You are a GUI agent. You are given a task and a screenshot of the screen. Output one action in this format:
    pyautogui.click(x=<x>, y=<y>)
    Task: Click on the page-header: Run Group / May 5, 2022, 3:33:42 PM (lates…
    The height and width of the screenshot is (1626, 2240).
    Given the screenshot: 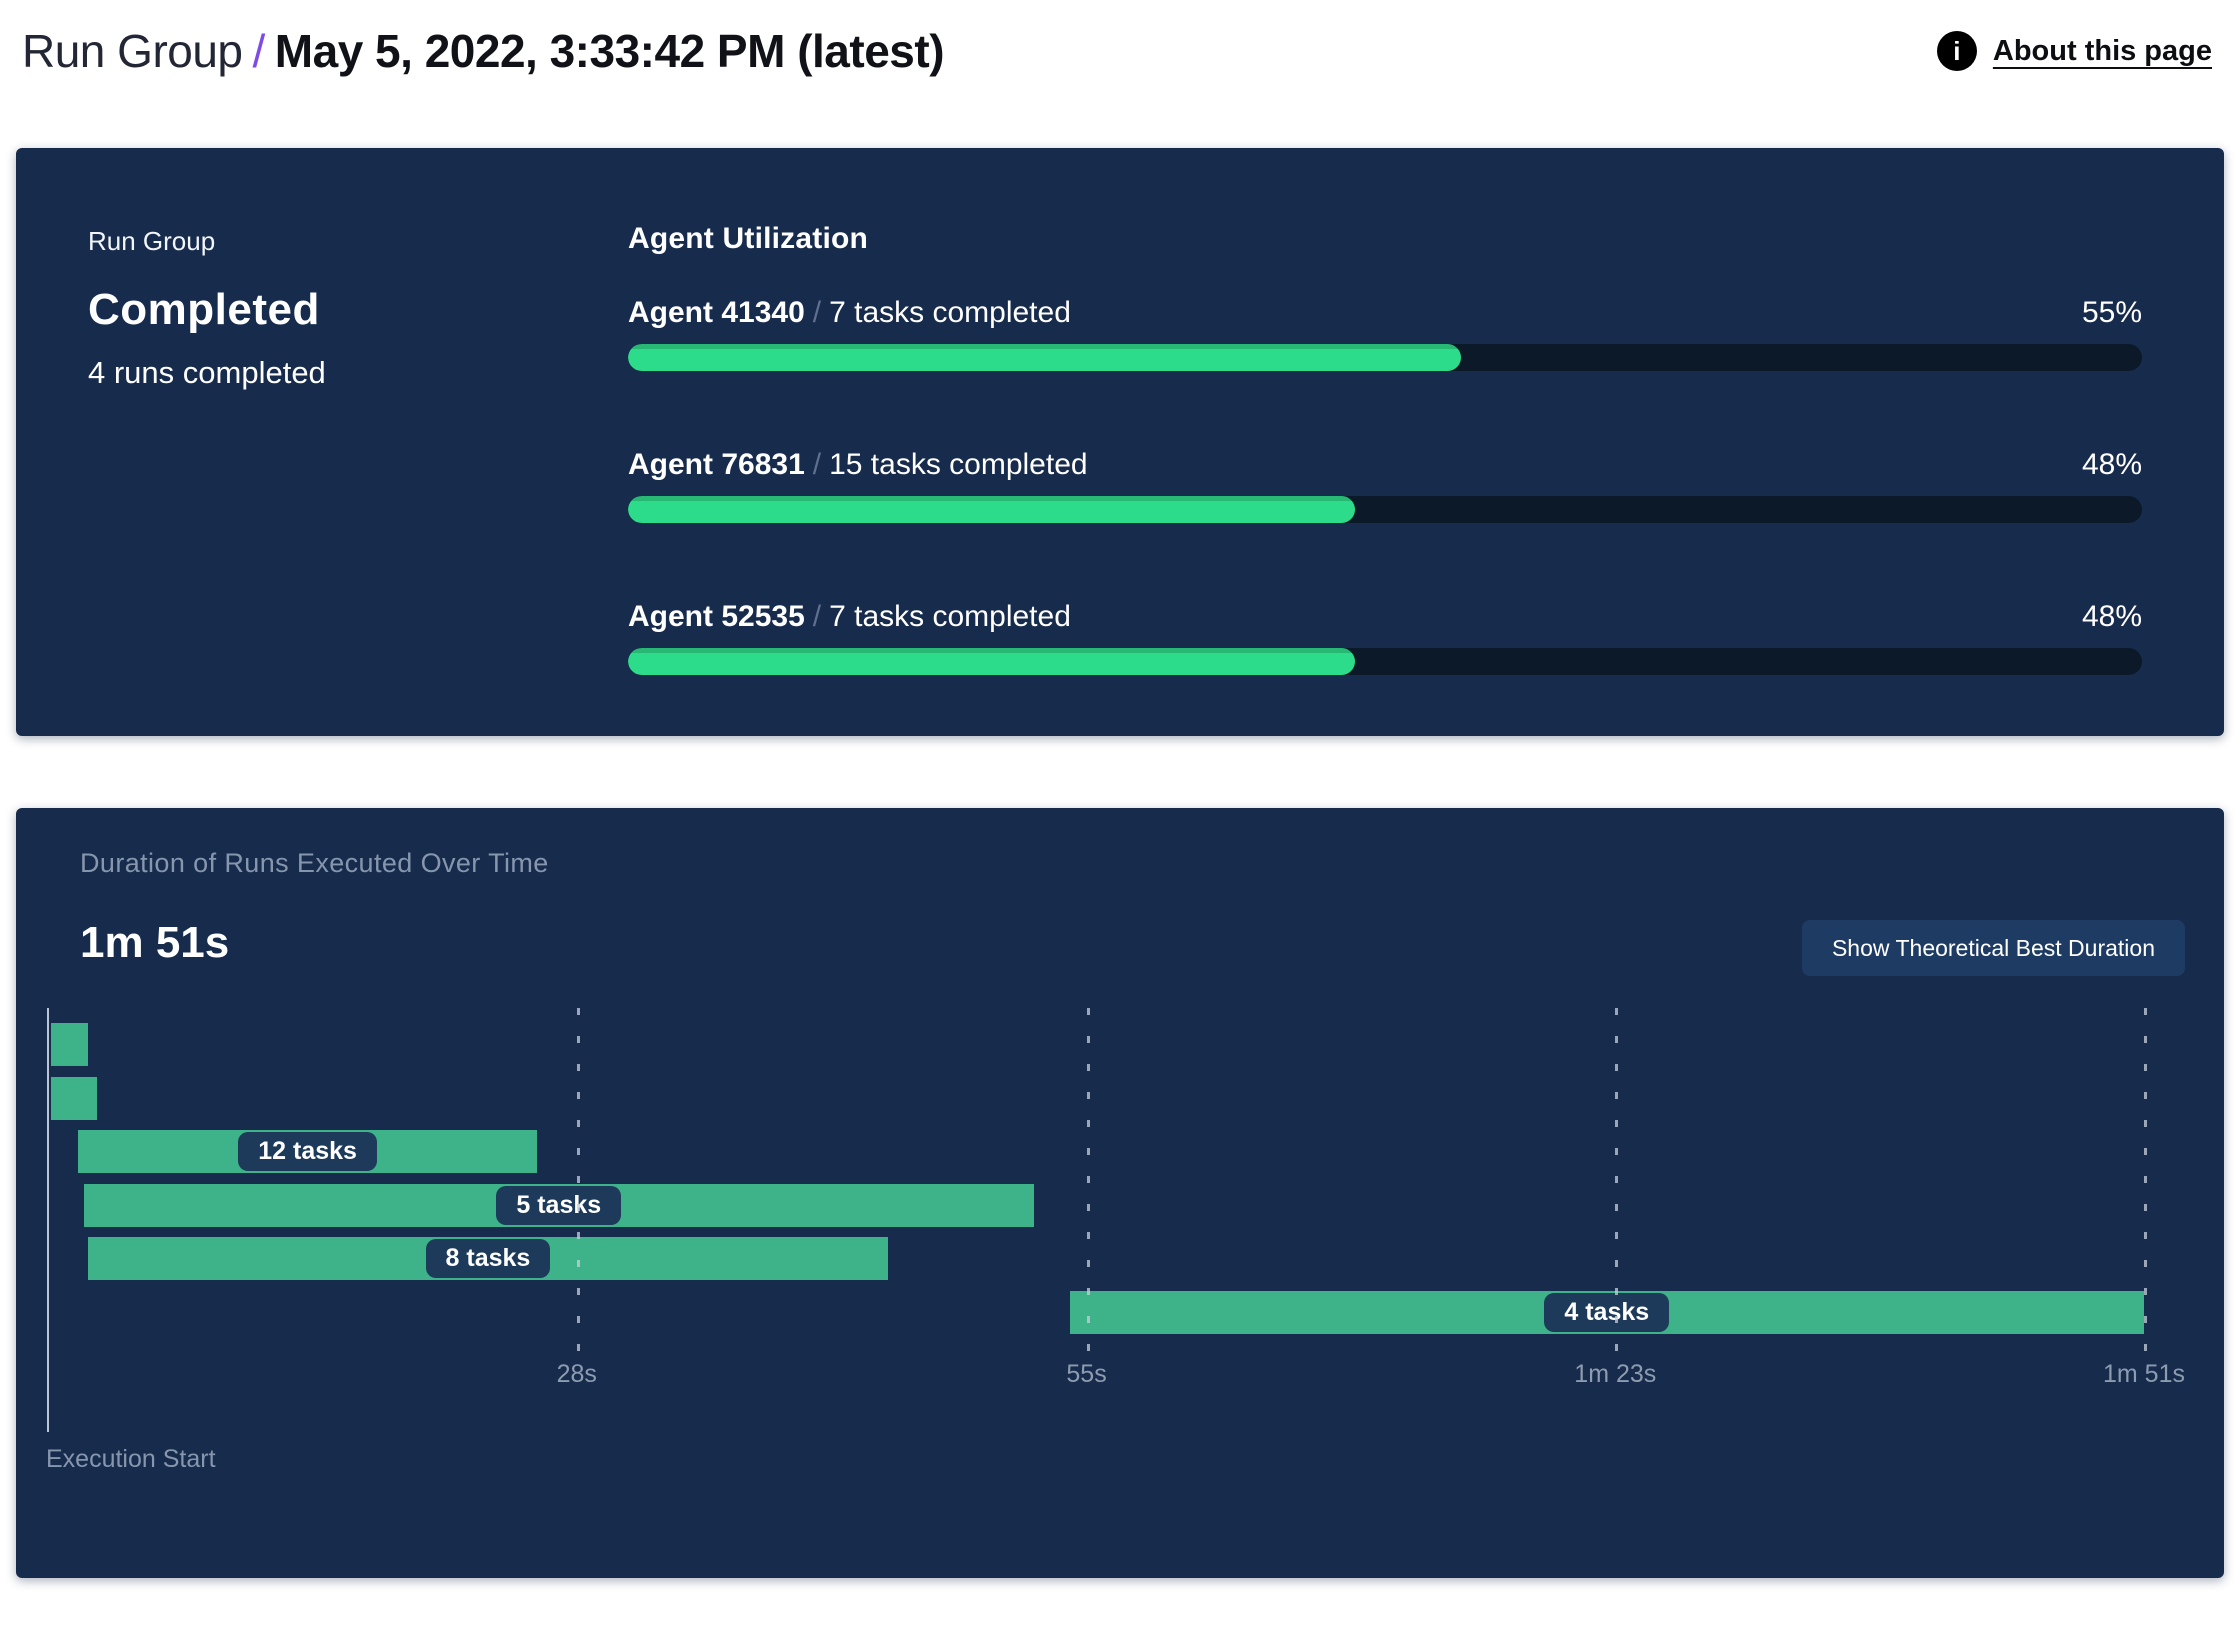 What is the action you would take?
    pyautogui.click(x=1120, y=46)
    